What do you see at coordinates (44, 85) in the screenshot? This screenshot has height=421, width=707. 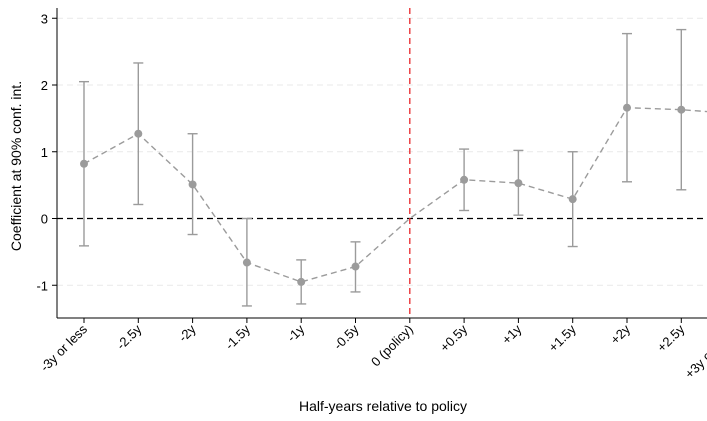 I see `y-tick-label: 2` at bounding box center [44, 85].